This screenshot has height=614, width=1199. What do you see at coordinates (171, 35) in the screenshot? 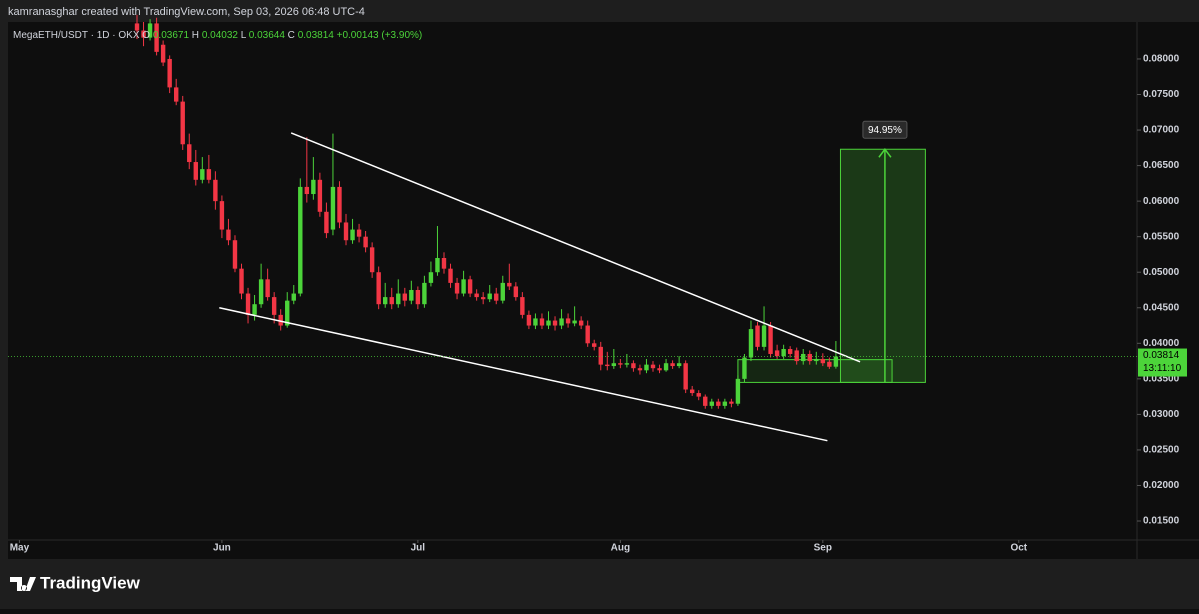
I see `legend-item: 0.03671` at bounding box center [171, 35].